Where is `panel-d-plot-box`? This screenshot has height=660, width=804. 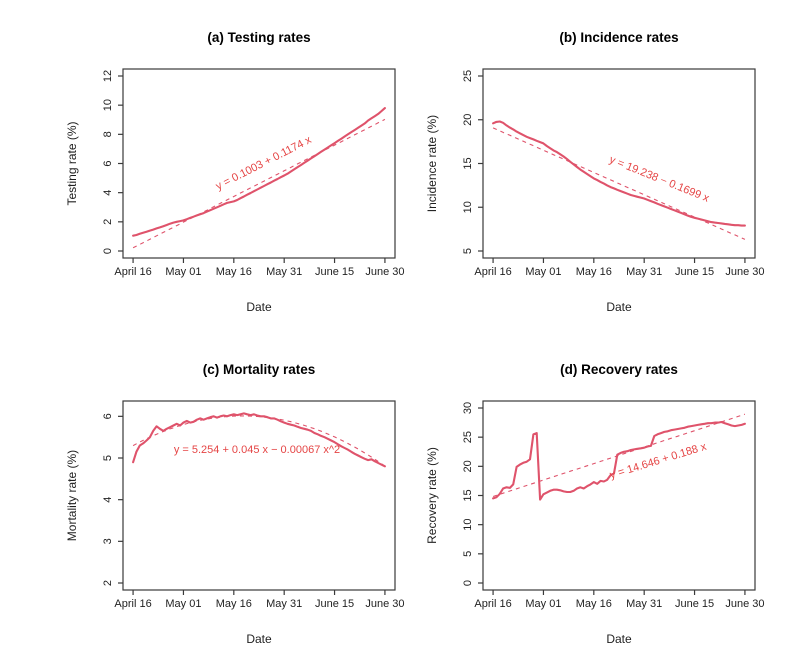
panel-d-plot-box is located at coordinates (619, 495).